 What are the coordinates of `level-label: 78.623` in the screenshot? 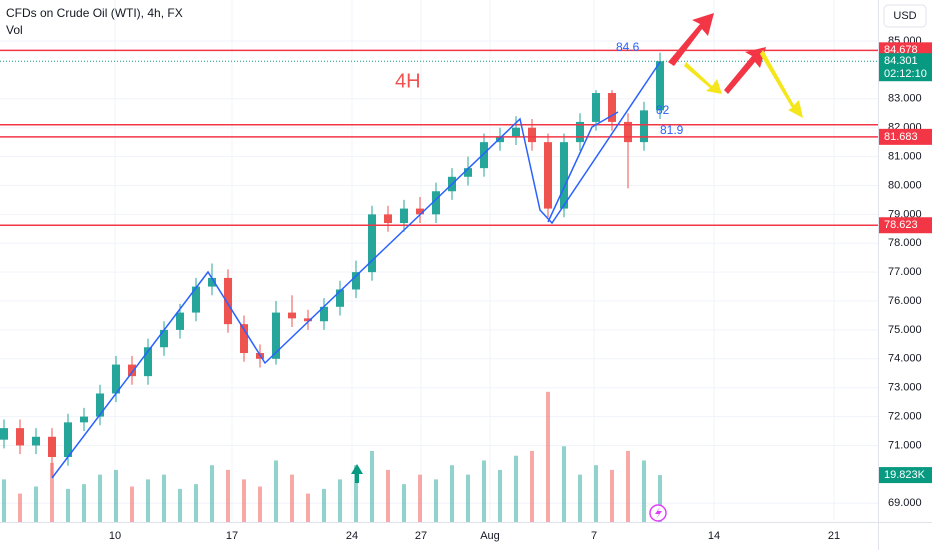 It's located at (901, 225).